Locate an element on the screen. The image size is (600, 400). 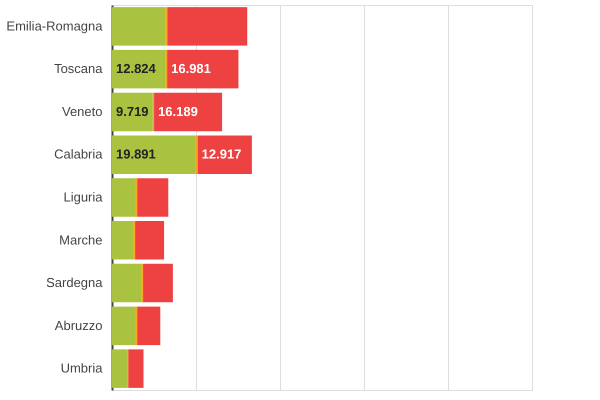
data-label: 16.189 is located at coordinates (178, 111).